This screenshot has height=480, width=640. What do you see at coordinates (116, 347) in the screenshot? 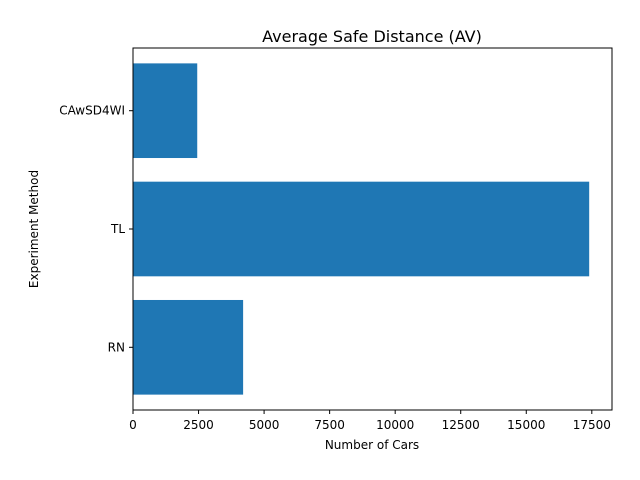
I see `y-tick-label-rn: RN` at bounding box center [116, 347].